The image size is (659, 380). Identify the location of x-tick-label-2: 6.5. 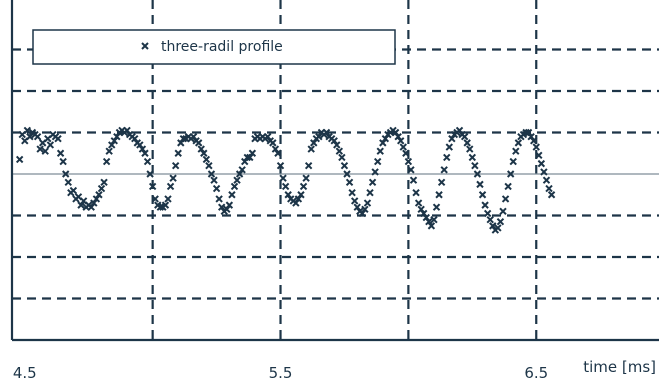
(536, 372).